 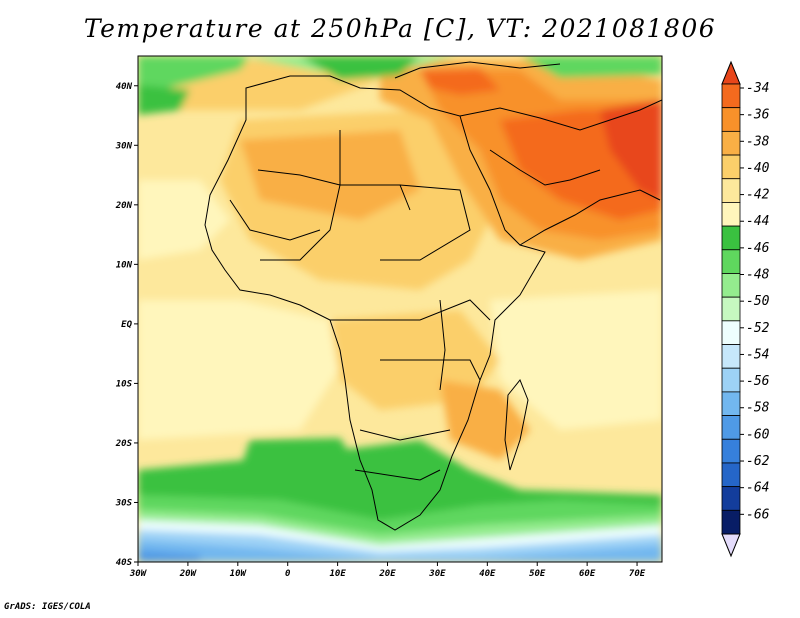 I want to click on colorbar-label: -60, so click(x=758, y=434).